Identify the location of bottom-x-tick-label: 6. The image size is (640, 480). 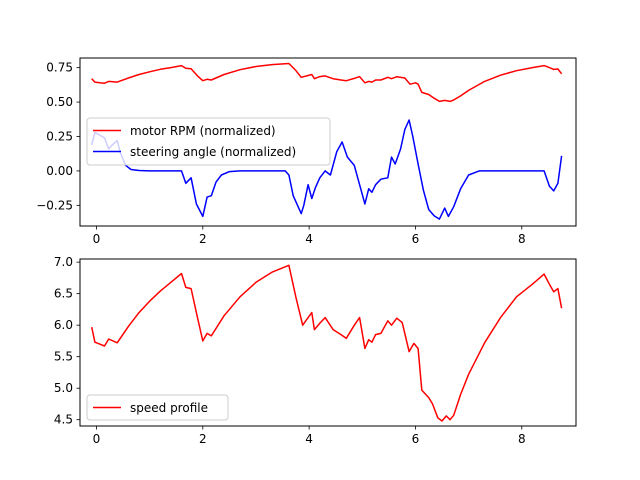
(416, 439).